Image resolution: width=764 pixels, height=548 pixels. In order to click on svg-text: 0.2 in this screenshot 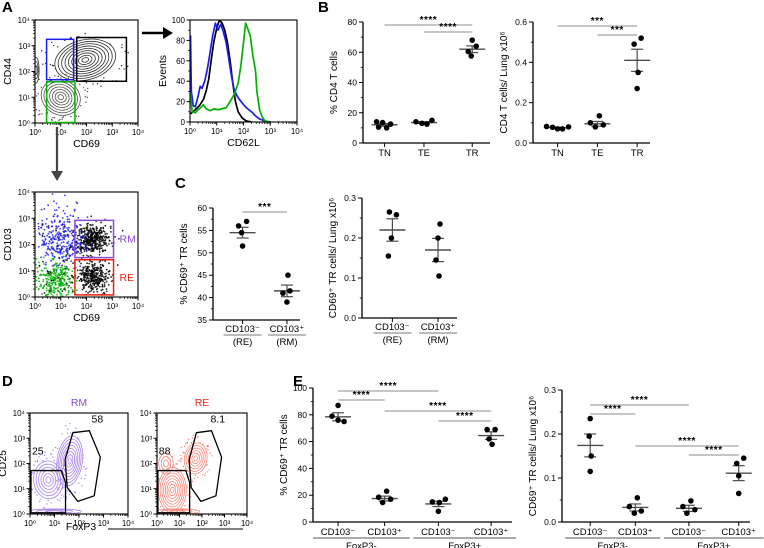, I will do `click(521, 103)`.